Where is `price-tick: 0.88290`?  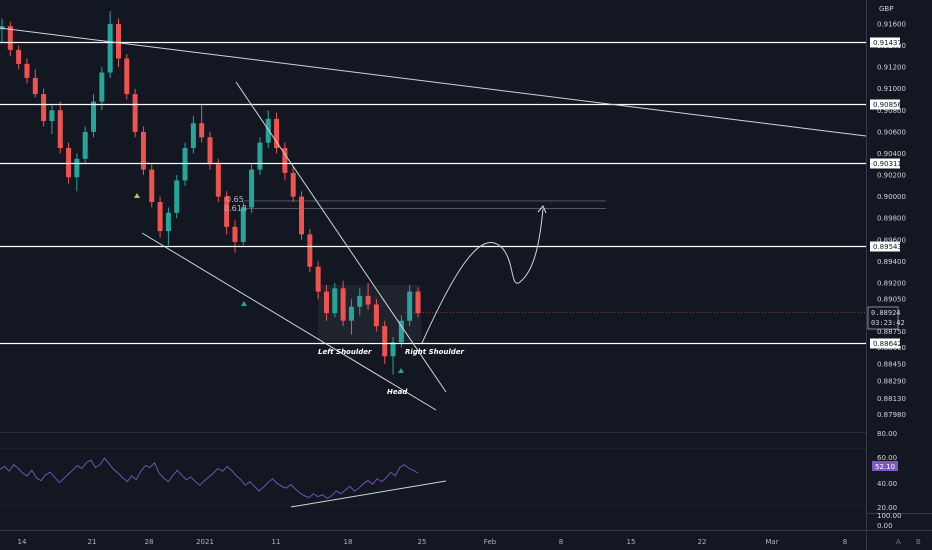 price-tick: 0.88290 is located at coordinates (891, 382).